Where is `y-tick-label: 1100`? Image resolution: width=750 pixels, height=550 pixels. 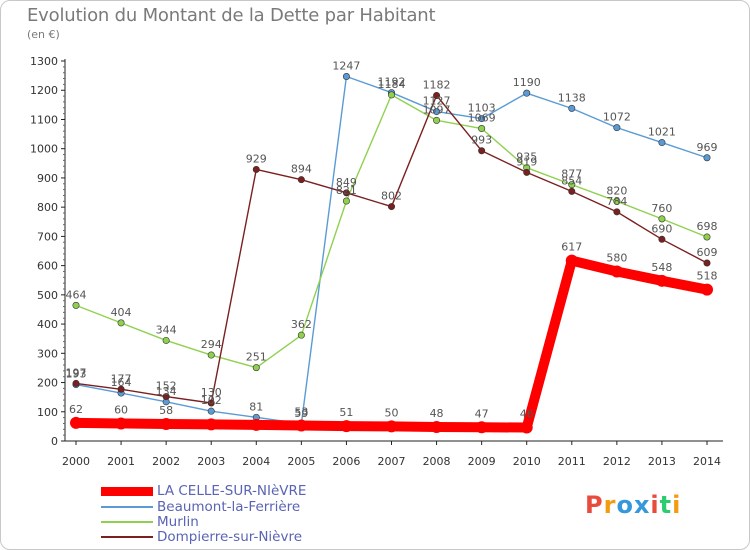
y-tick-label: 1100 is located at coordinates (44, 119).